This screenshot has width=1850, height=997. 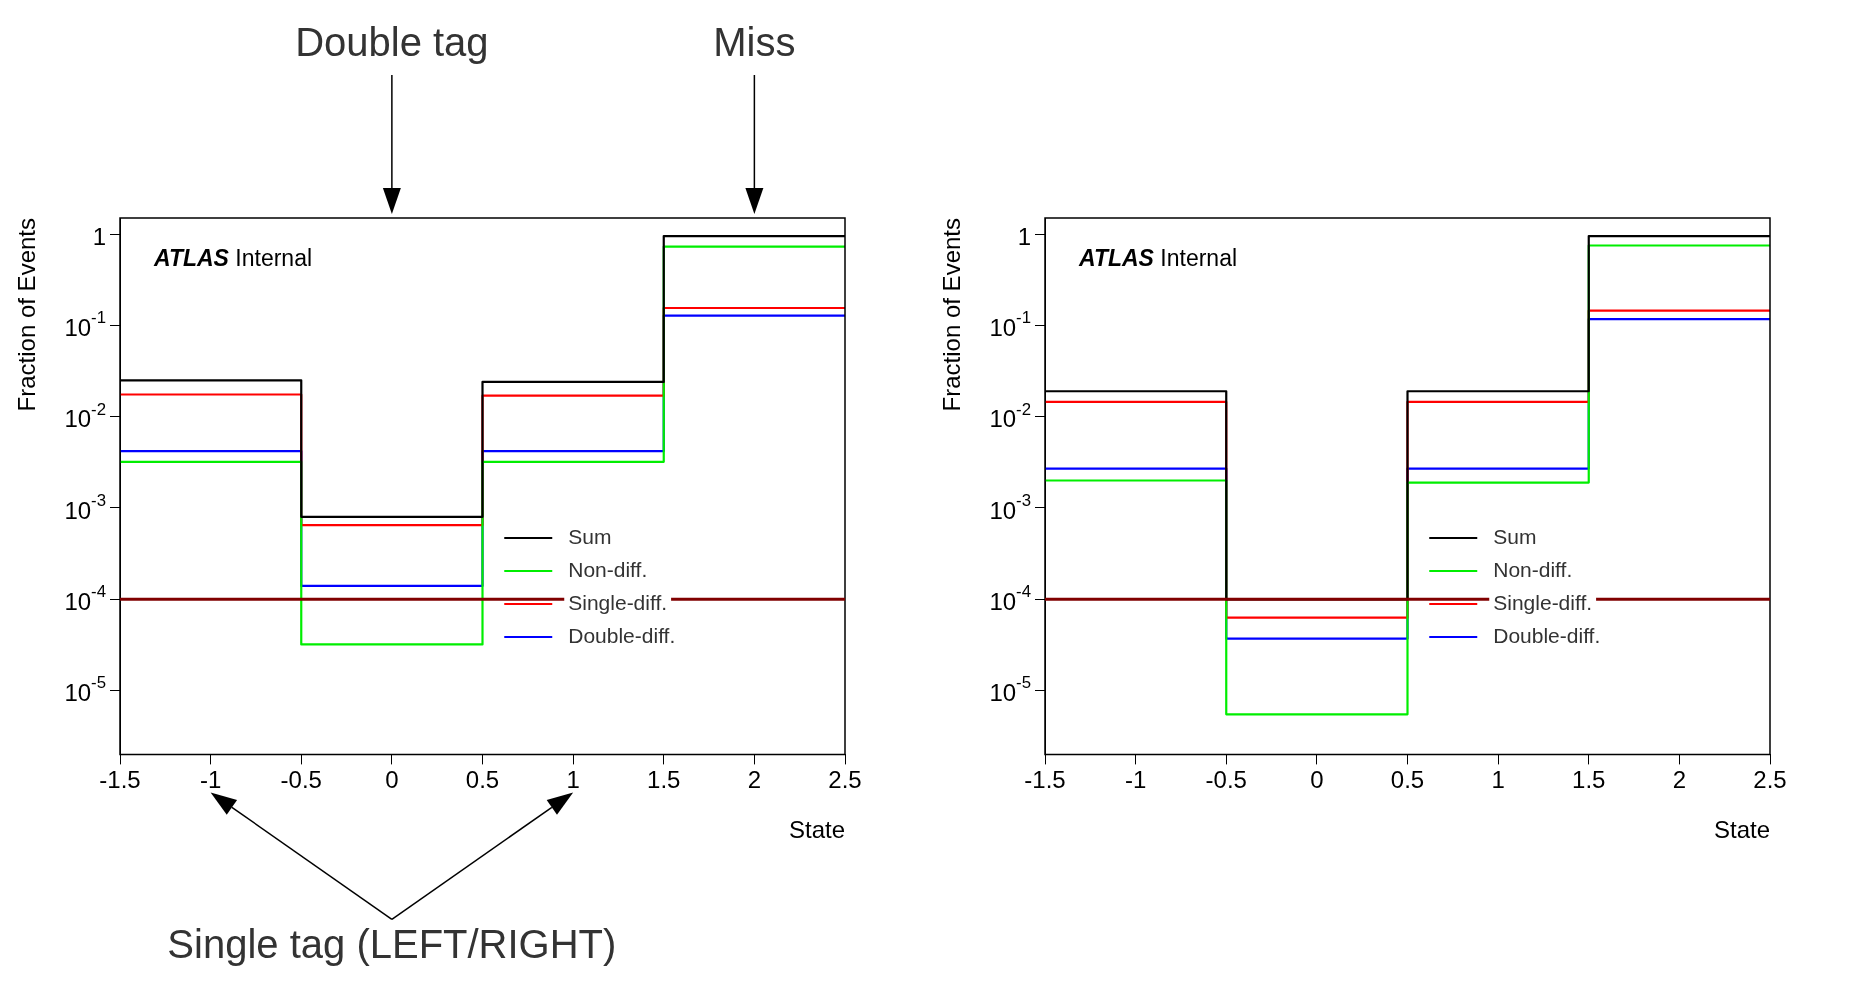 I want to click on text: Double tag, so click(x=392, y=42).